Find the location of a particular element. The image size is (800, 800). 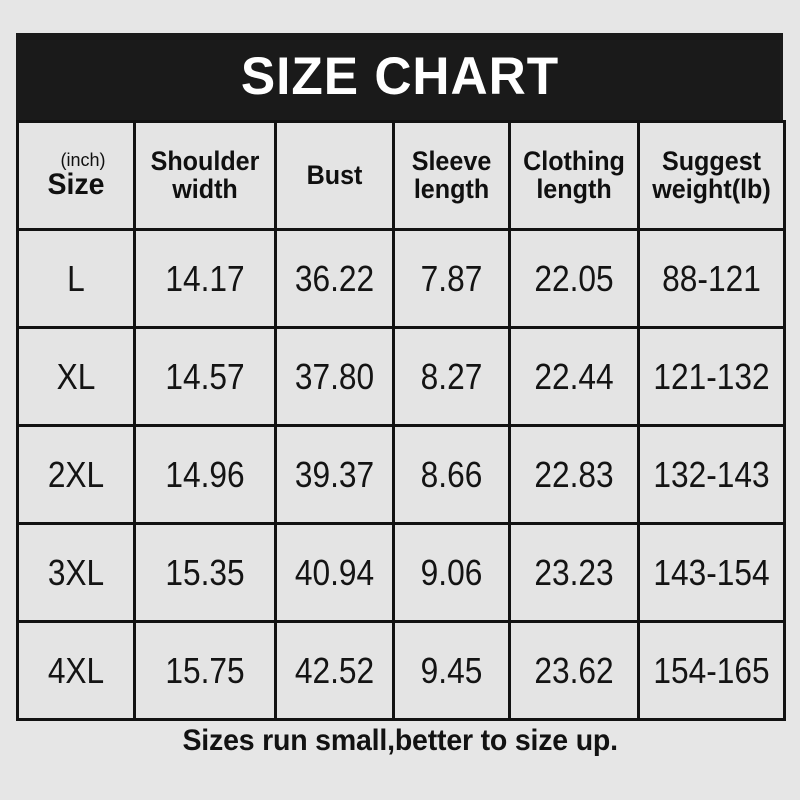

cell-size: L is located at coordinates (76, 278).